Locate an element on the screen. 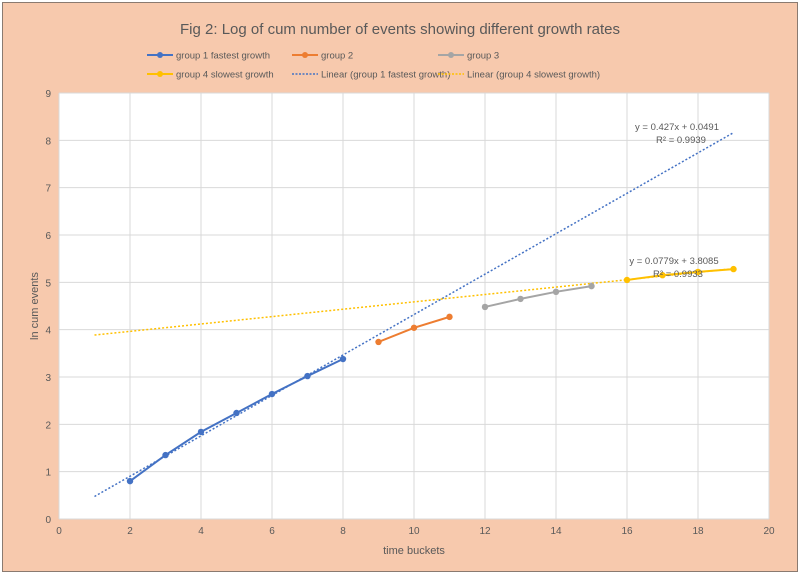 The width and height of the screenshot is (800, 574). y-tick-label: 2 is located at coordinates (48, 425).